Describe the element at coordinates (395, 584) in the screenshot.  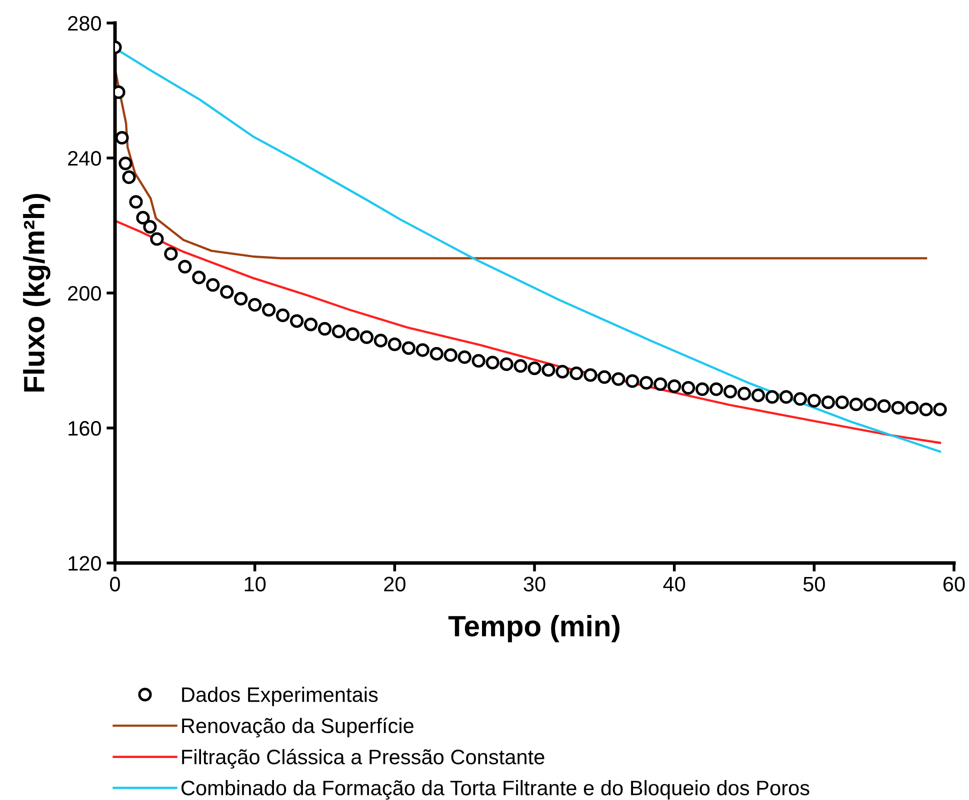
I see `x-tick-label: 20` at that location.